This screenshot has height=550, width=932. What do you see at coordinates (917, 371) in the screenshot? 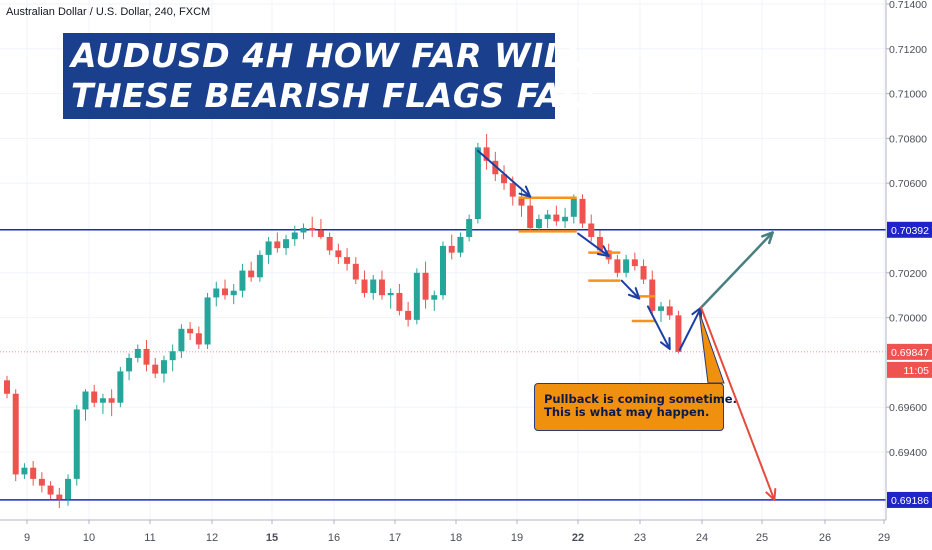
I see `countdown-label: 11:05` at bounding box center [917, 371].